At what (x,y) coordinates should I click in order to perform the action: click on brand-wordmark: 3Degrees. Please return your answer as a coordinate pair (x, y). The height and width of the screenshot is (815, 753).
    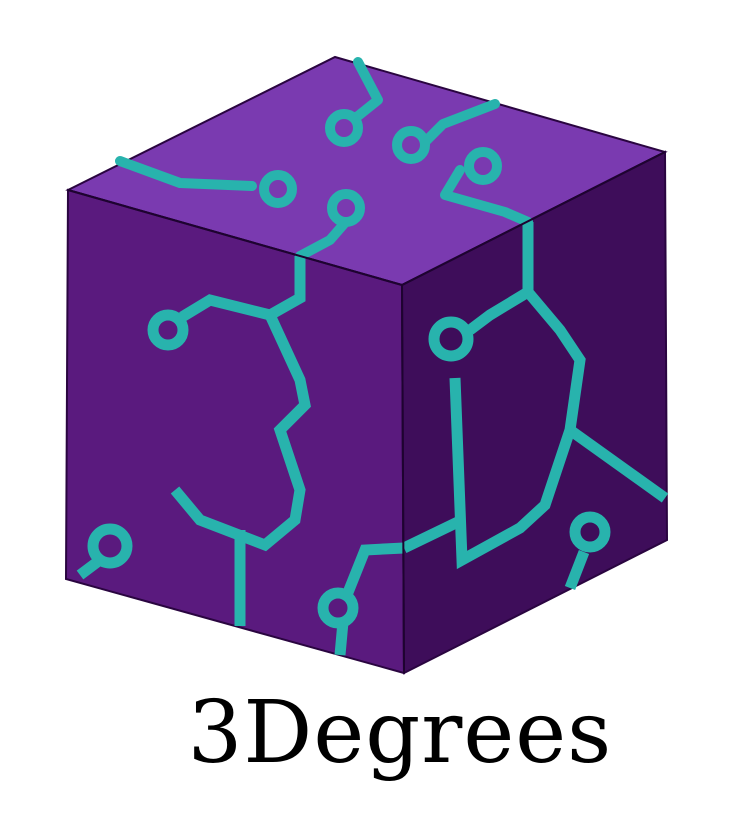
    Looking at the image, I should click on (400, 733).